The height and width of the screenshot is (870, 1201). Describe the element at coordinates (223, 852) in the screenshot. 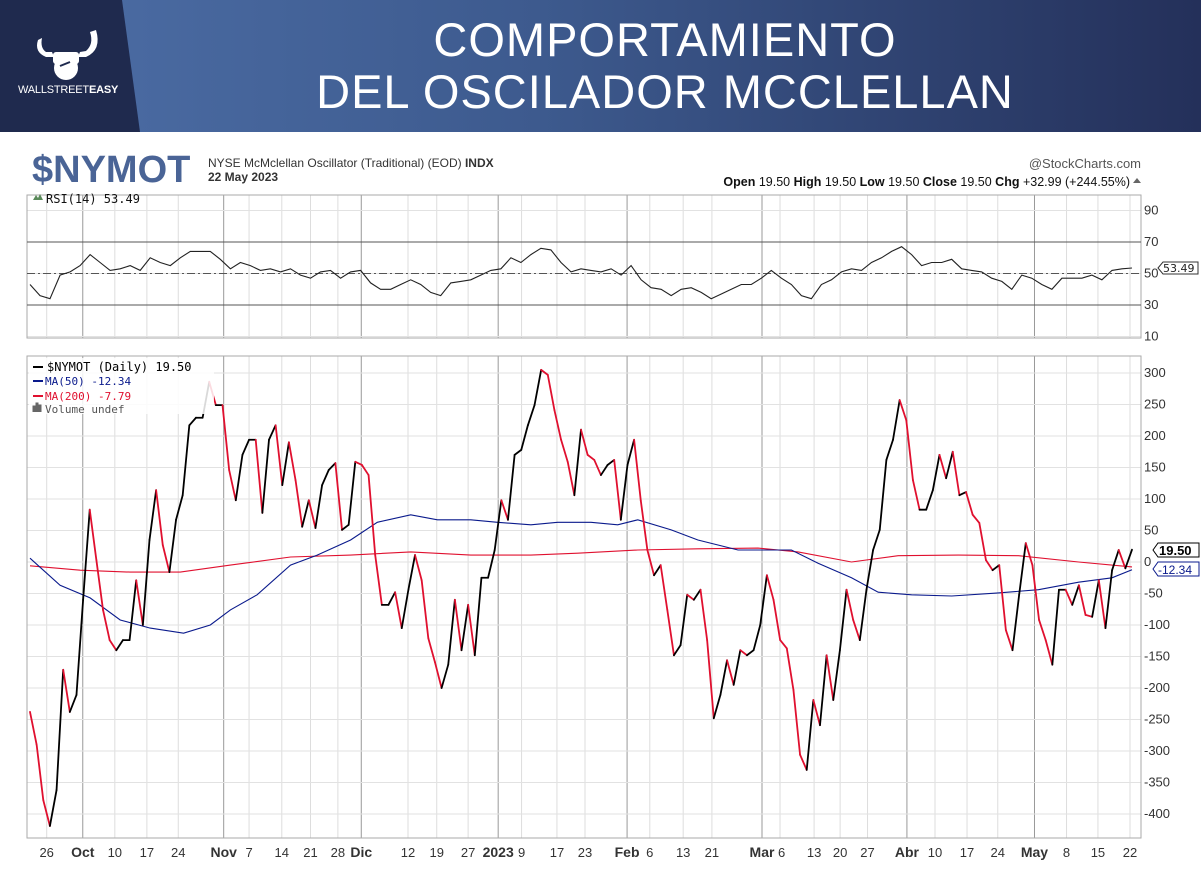

I see `x-tick-label: Nov` at that location.